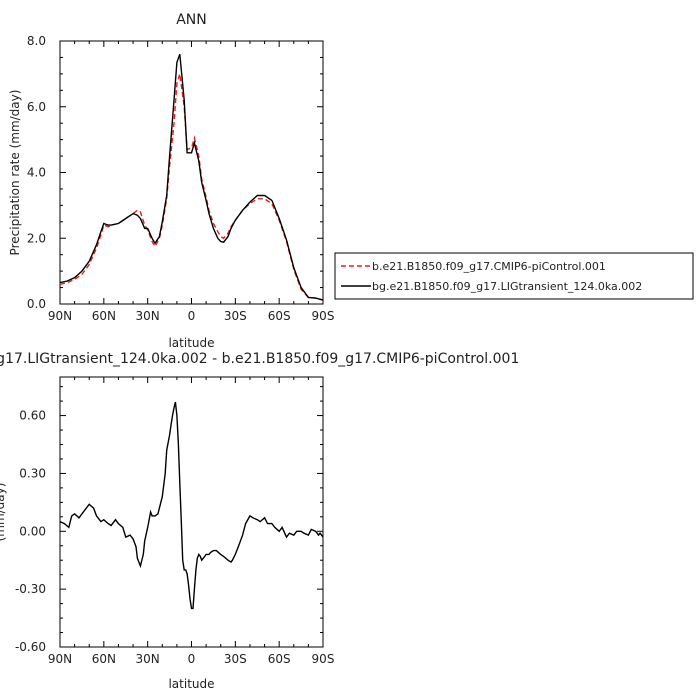  I want to click on y-axis-label: Precipitation rate (mm/day), so click(15, 173).